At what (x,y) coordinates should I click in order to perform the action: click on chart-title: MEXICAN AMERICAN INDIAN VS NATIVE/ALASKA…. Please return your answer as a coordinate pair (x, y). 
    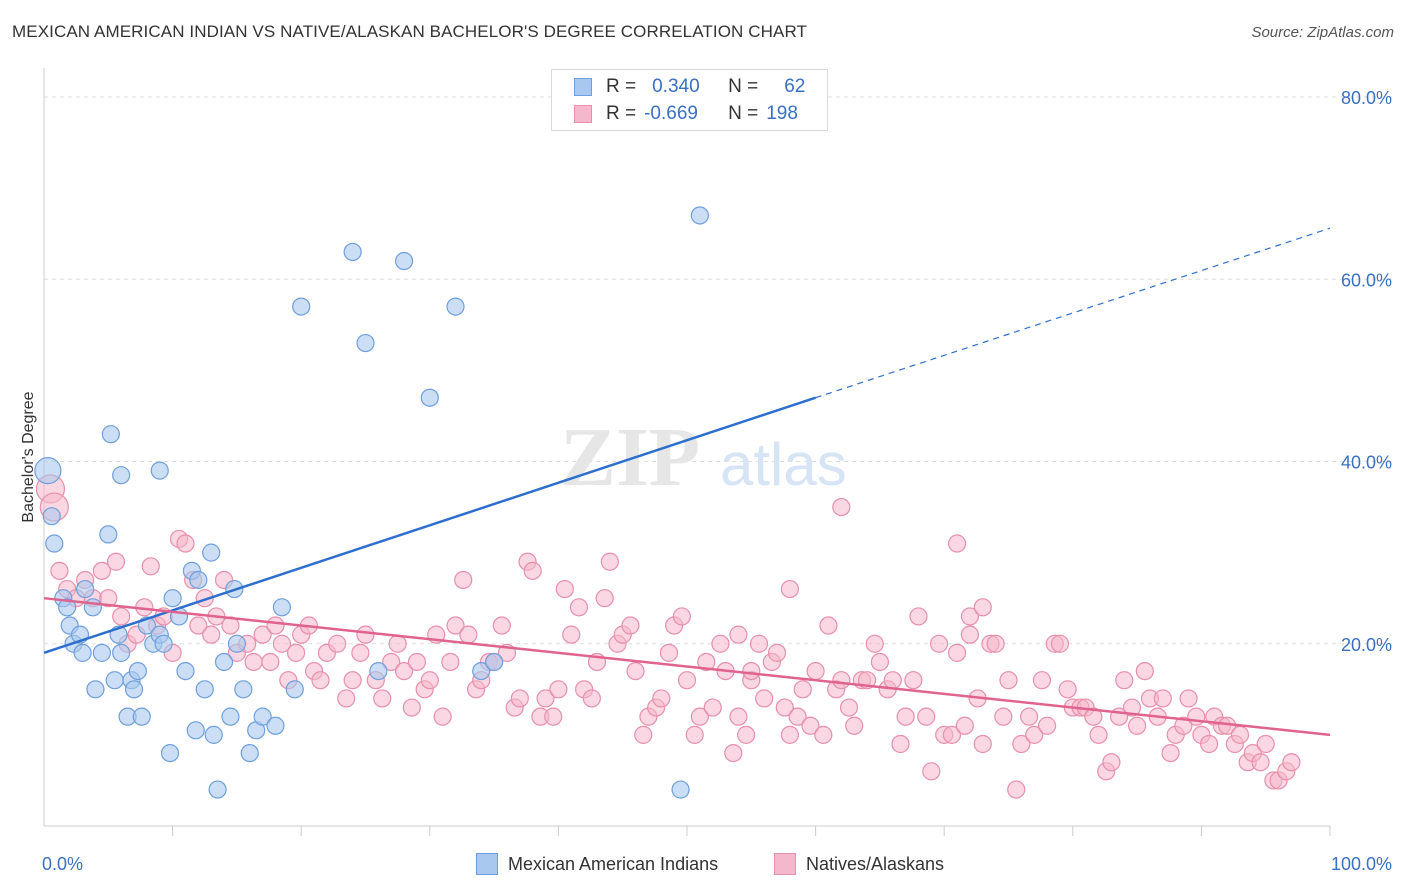
    Looking at the image, I should click on (409, 31).